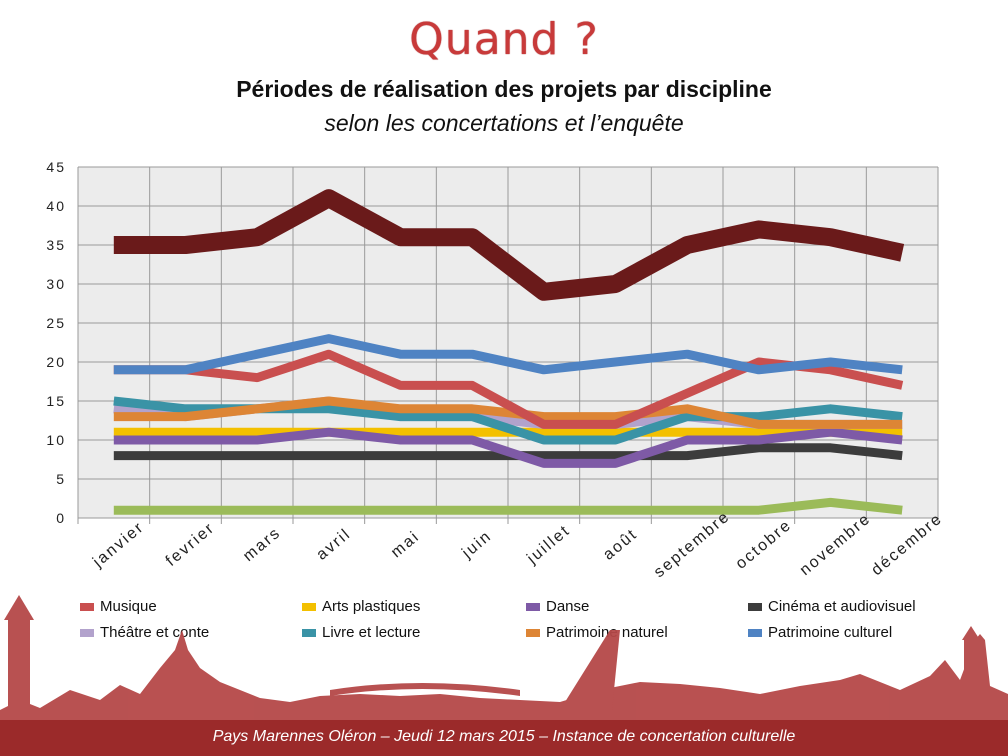 The height and width of the screenshot is (756, 1008). Describe the element at coordinates (820, 632) in the screenshot. I see `legend-item-patrimoine-culturel: Patrimoine culturel` at that location.